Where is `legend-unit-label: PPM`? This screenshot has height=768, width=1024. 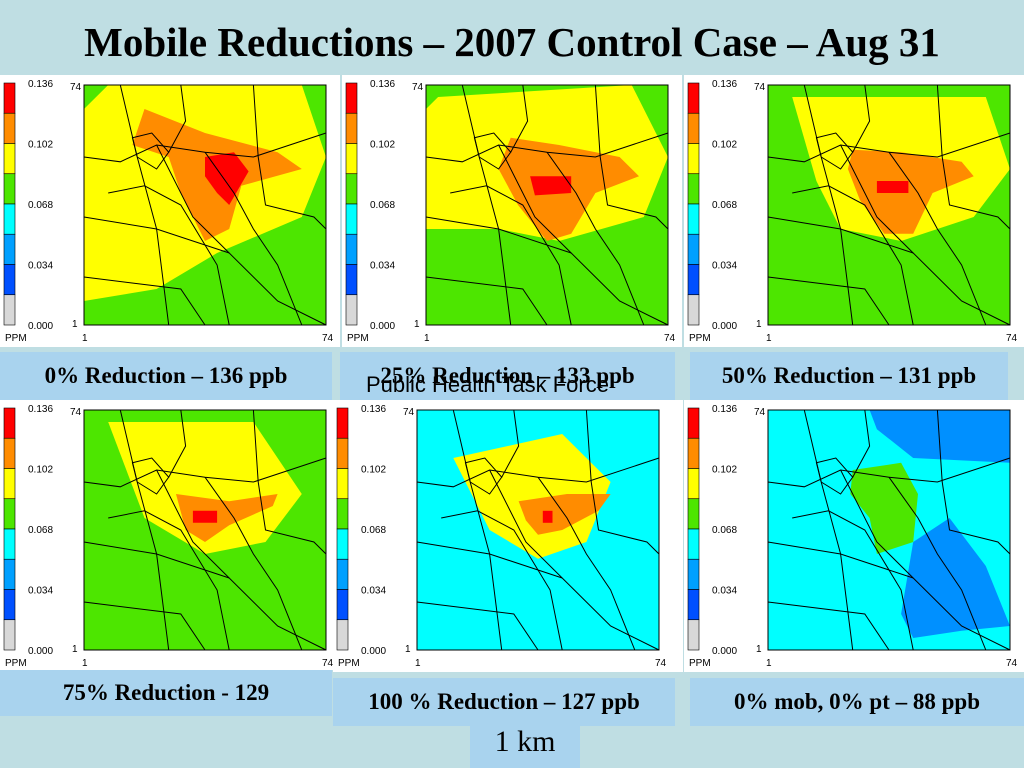
legend-unit-label: PPM is located at coordinates (700, 338).